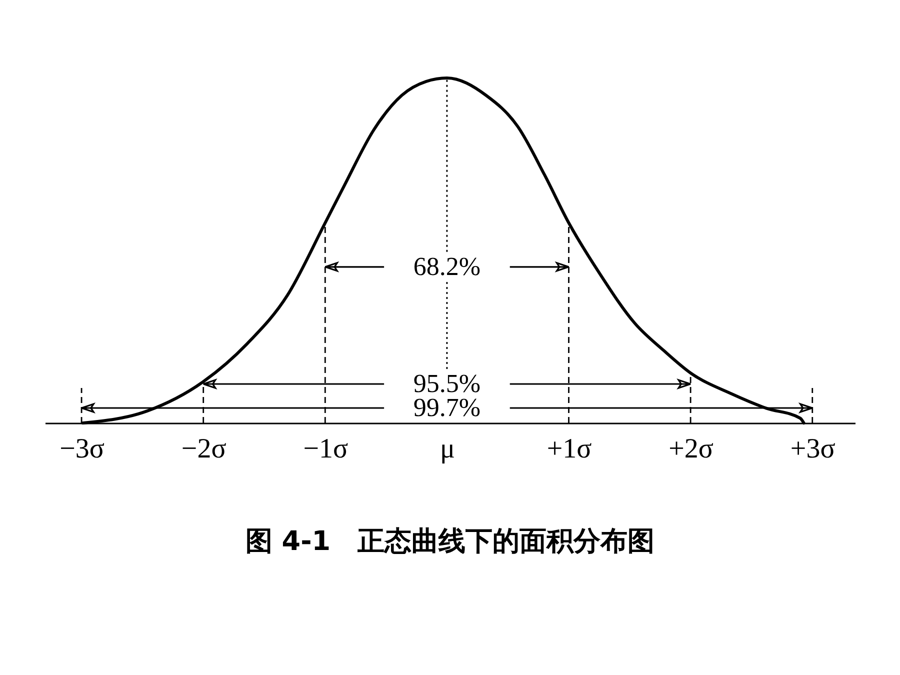 Image resolution: width=900 pixels, height=675 pixels. I want to click on x-tick-label: +2σ, so click(691, 449).